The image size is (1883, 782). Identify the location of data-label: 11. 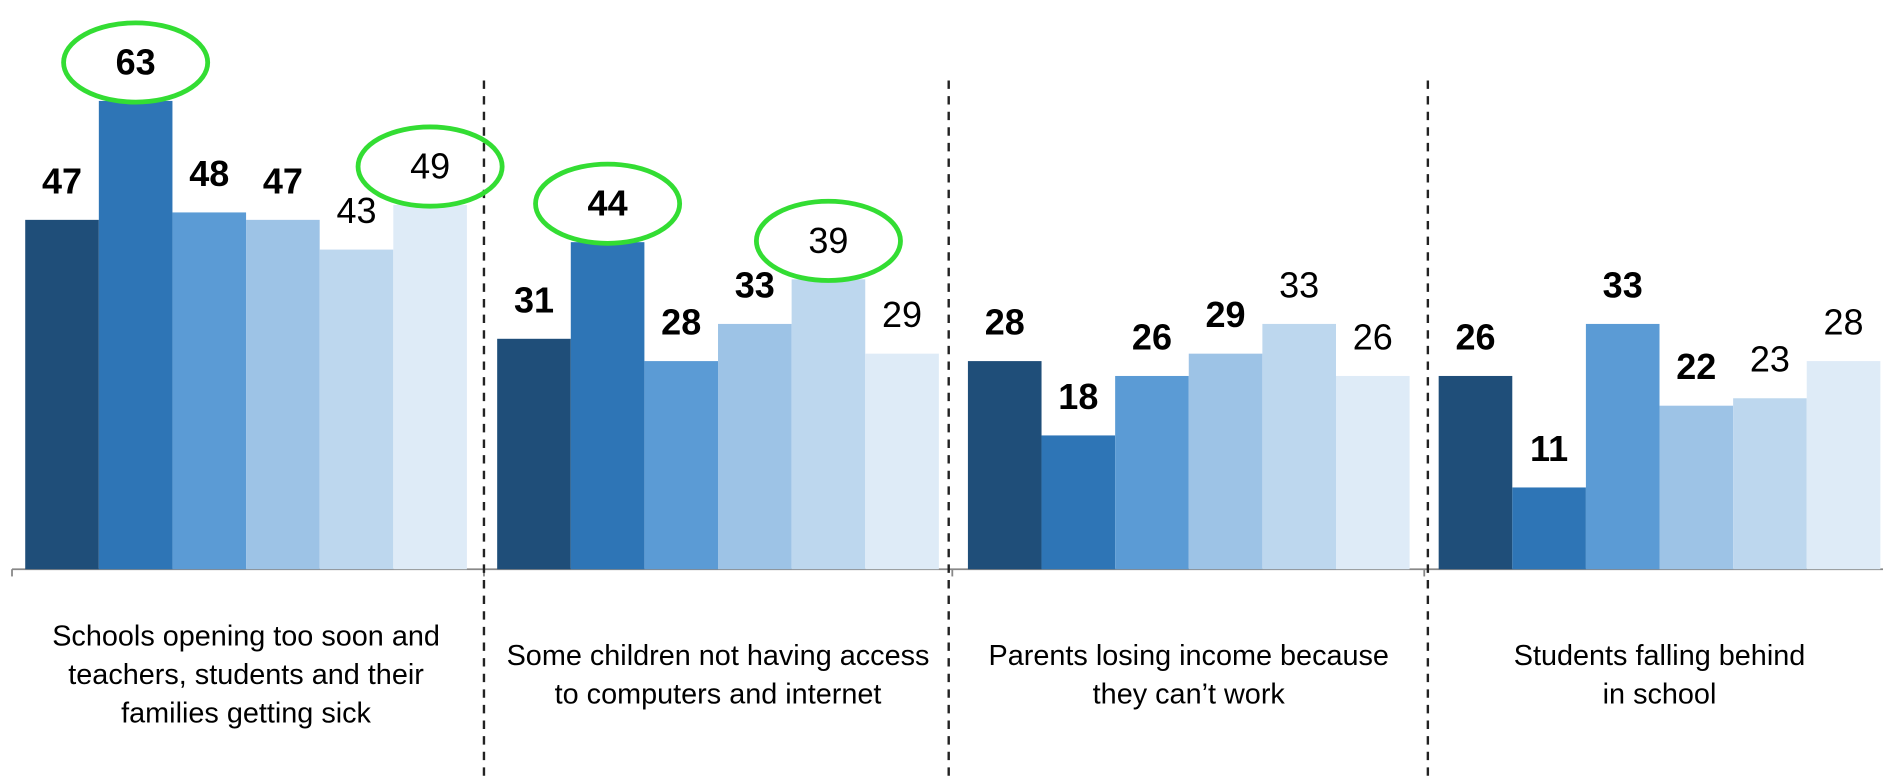
(1549, 448).